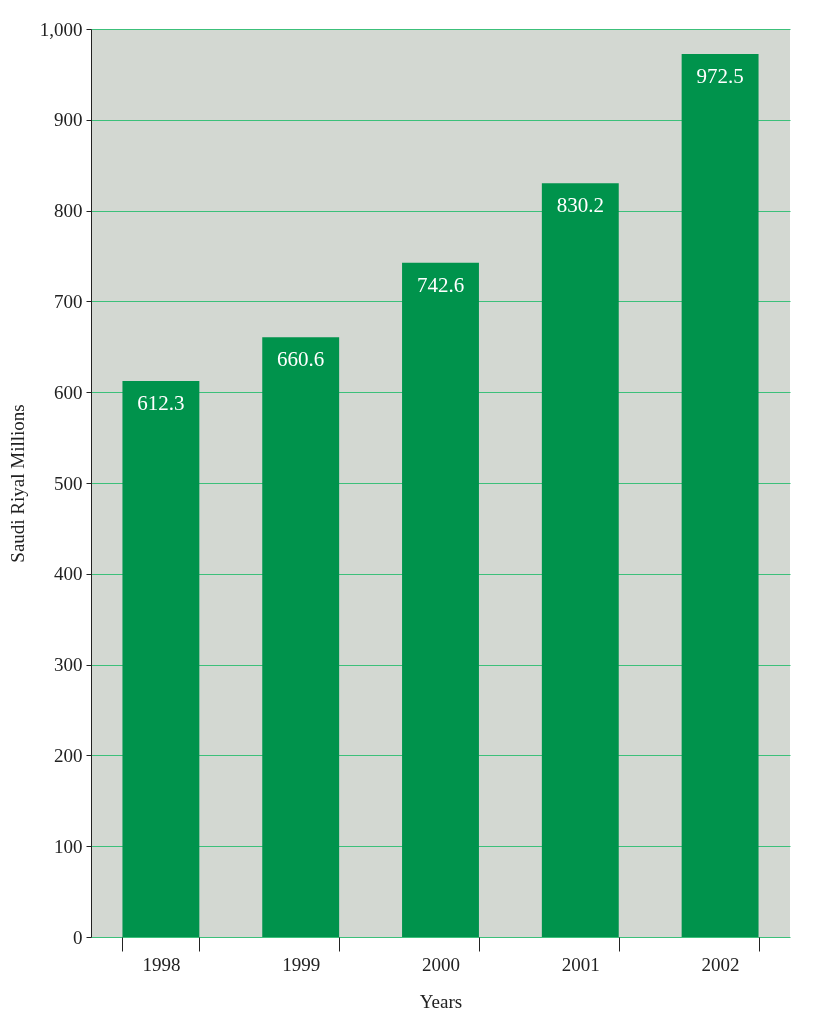 Image resolution: width=814 pixels, height=1021 pixels. What do you see at coordinates (78, 937) in the screenshot?
I see `y-tick-label: 0` at bounding box center [78, 937].